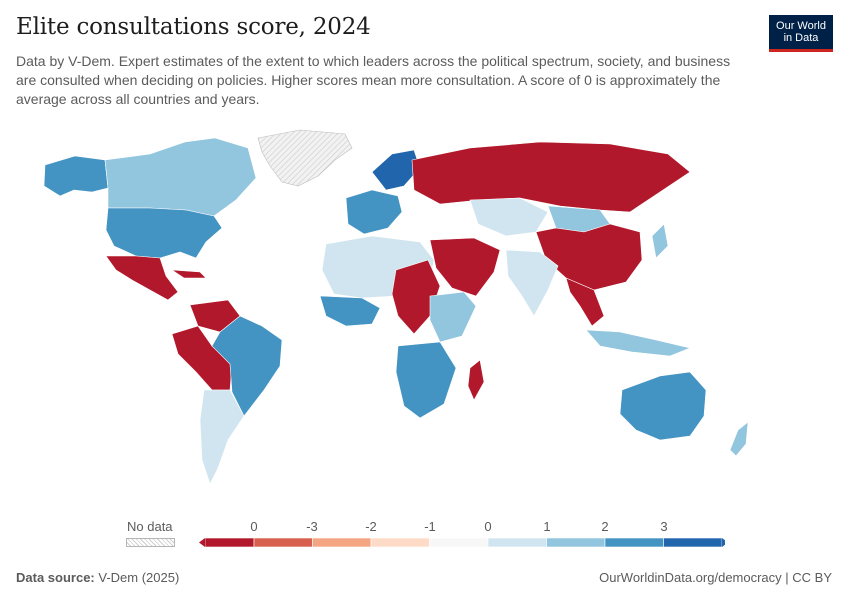 The height and width of the screenshot is (600, 850). I want to click on region-mexico, so click(142, 278).